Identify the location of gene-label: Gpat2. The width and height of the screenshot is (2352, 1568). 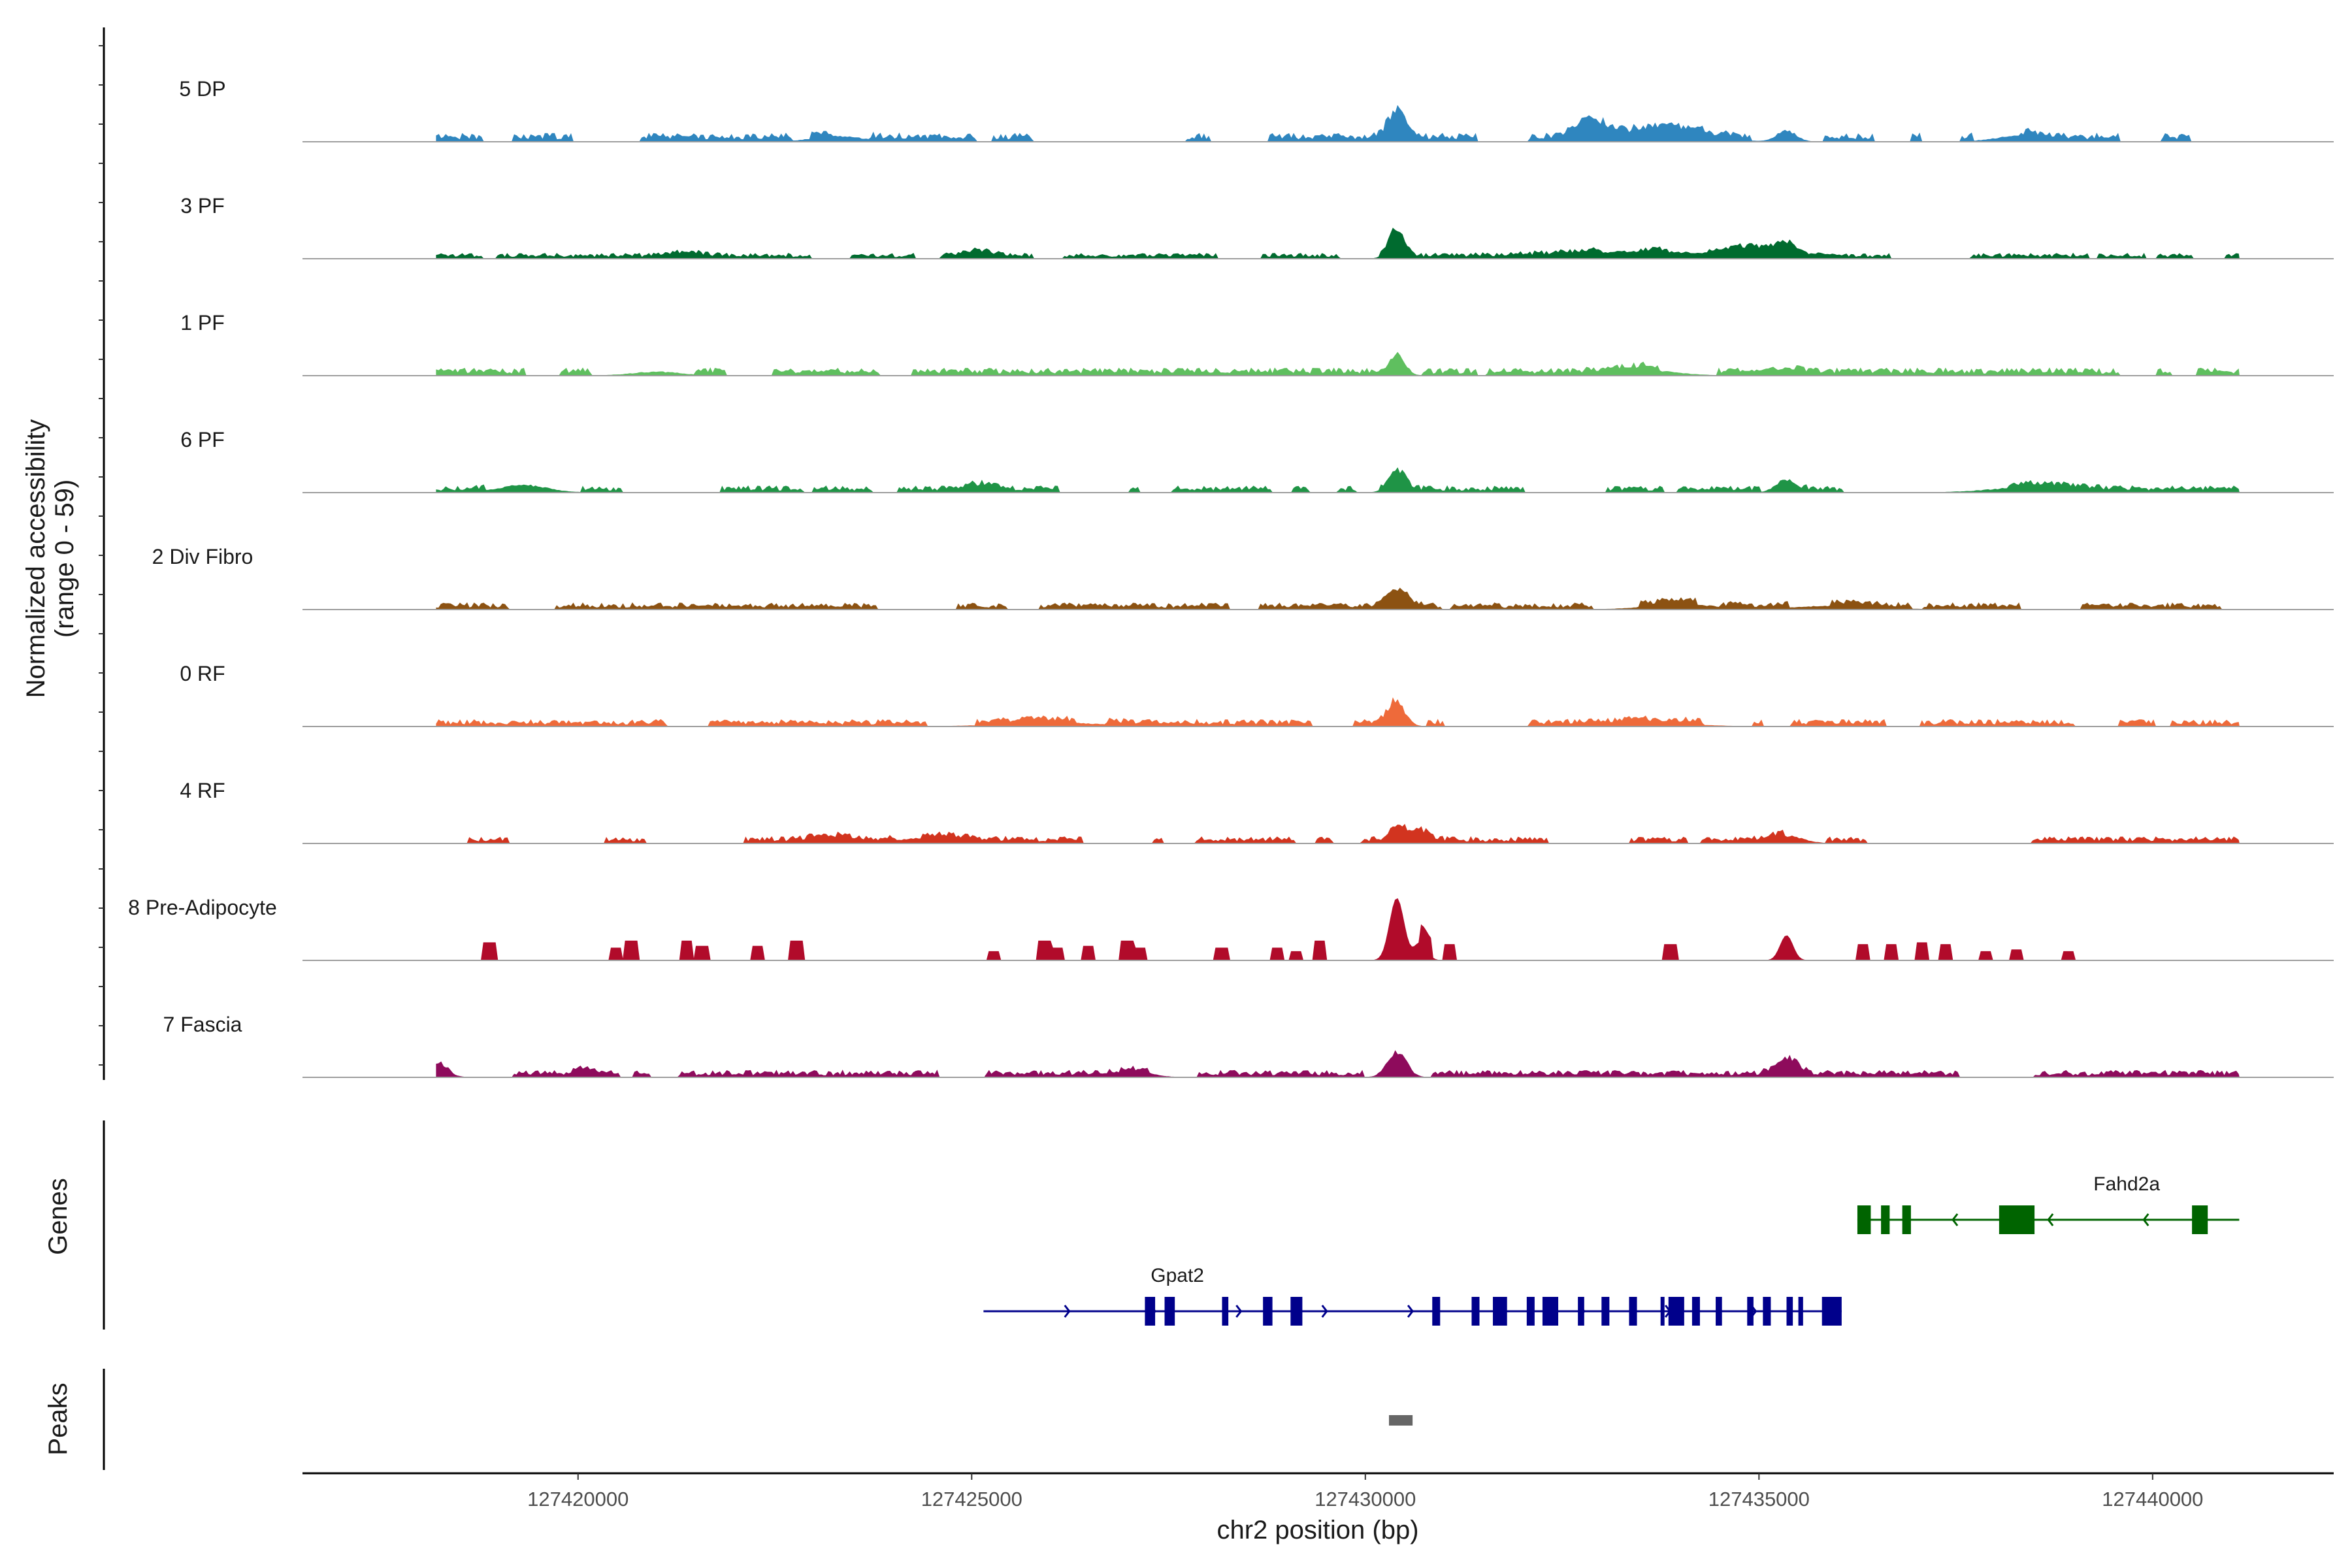
(1177, 1275).